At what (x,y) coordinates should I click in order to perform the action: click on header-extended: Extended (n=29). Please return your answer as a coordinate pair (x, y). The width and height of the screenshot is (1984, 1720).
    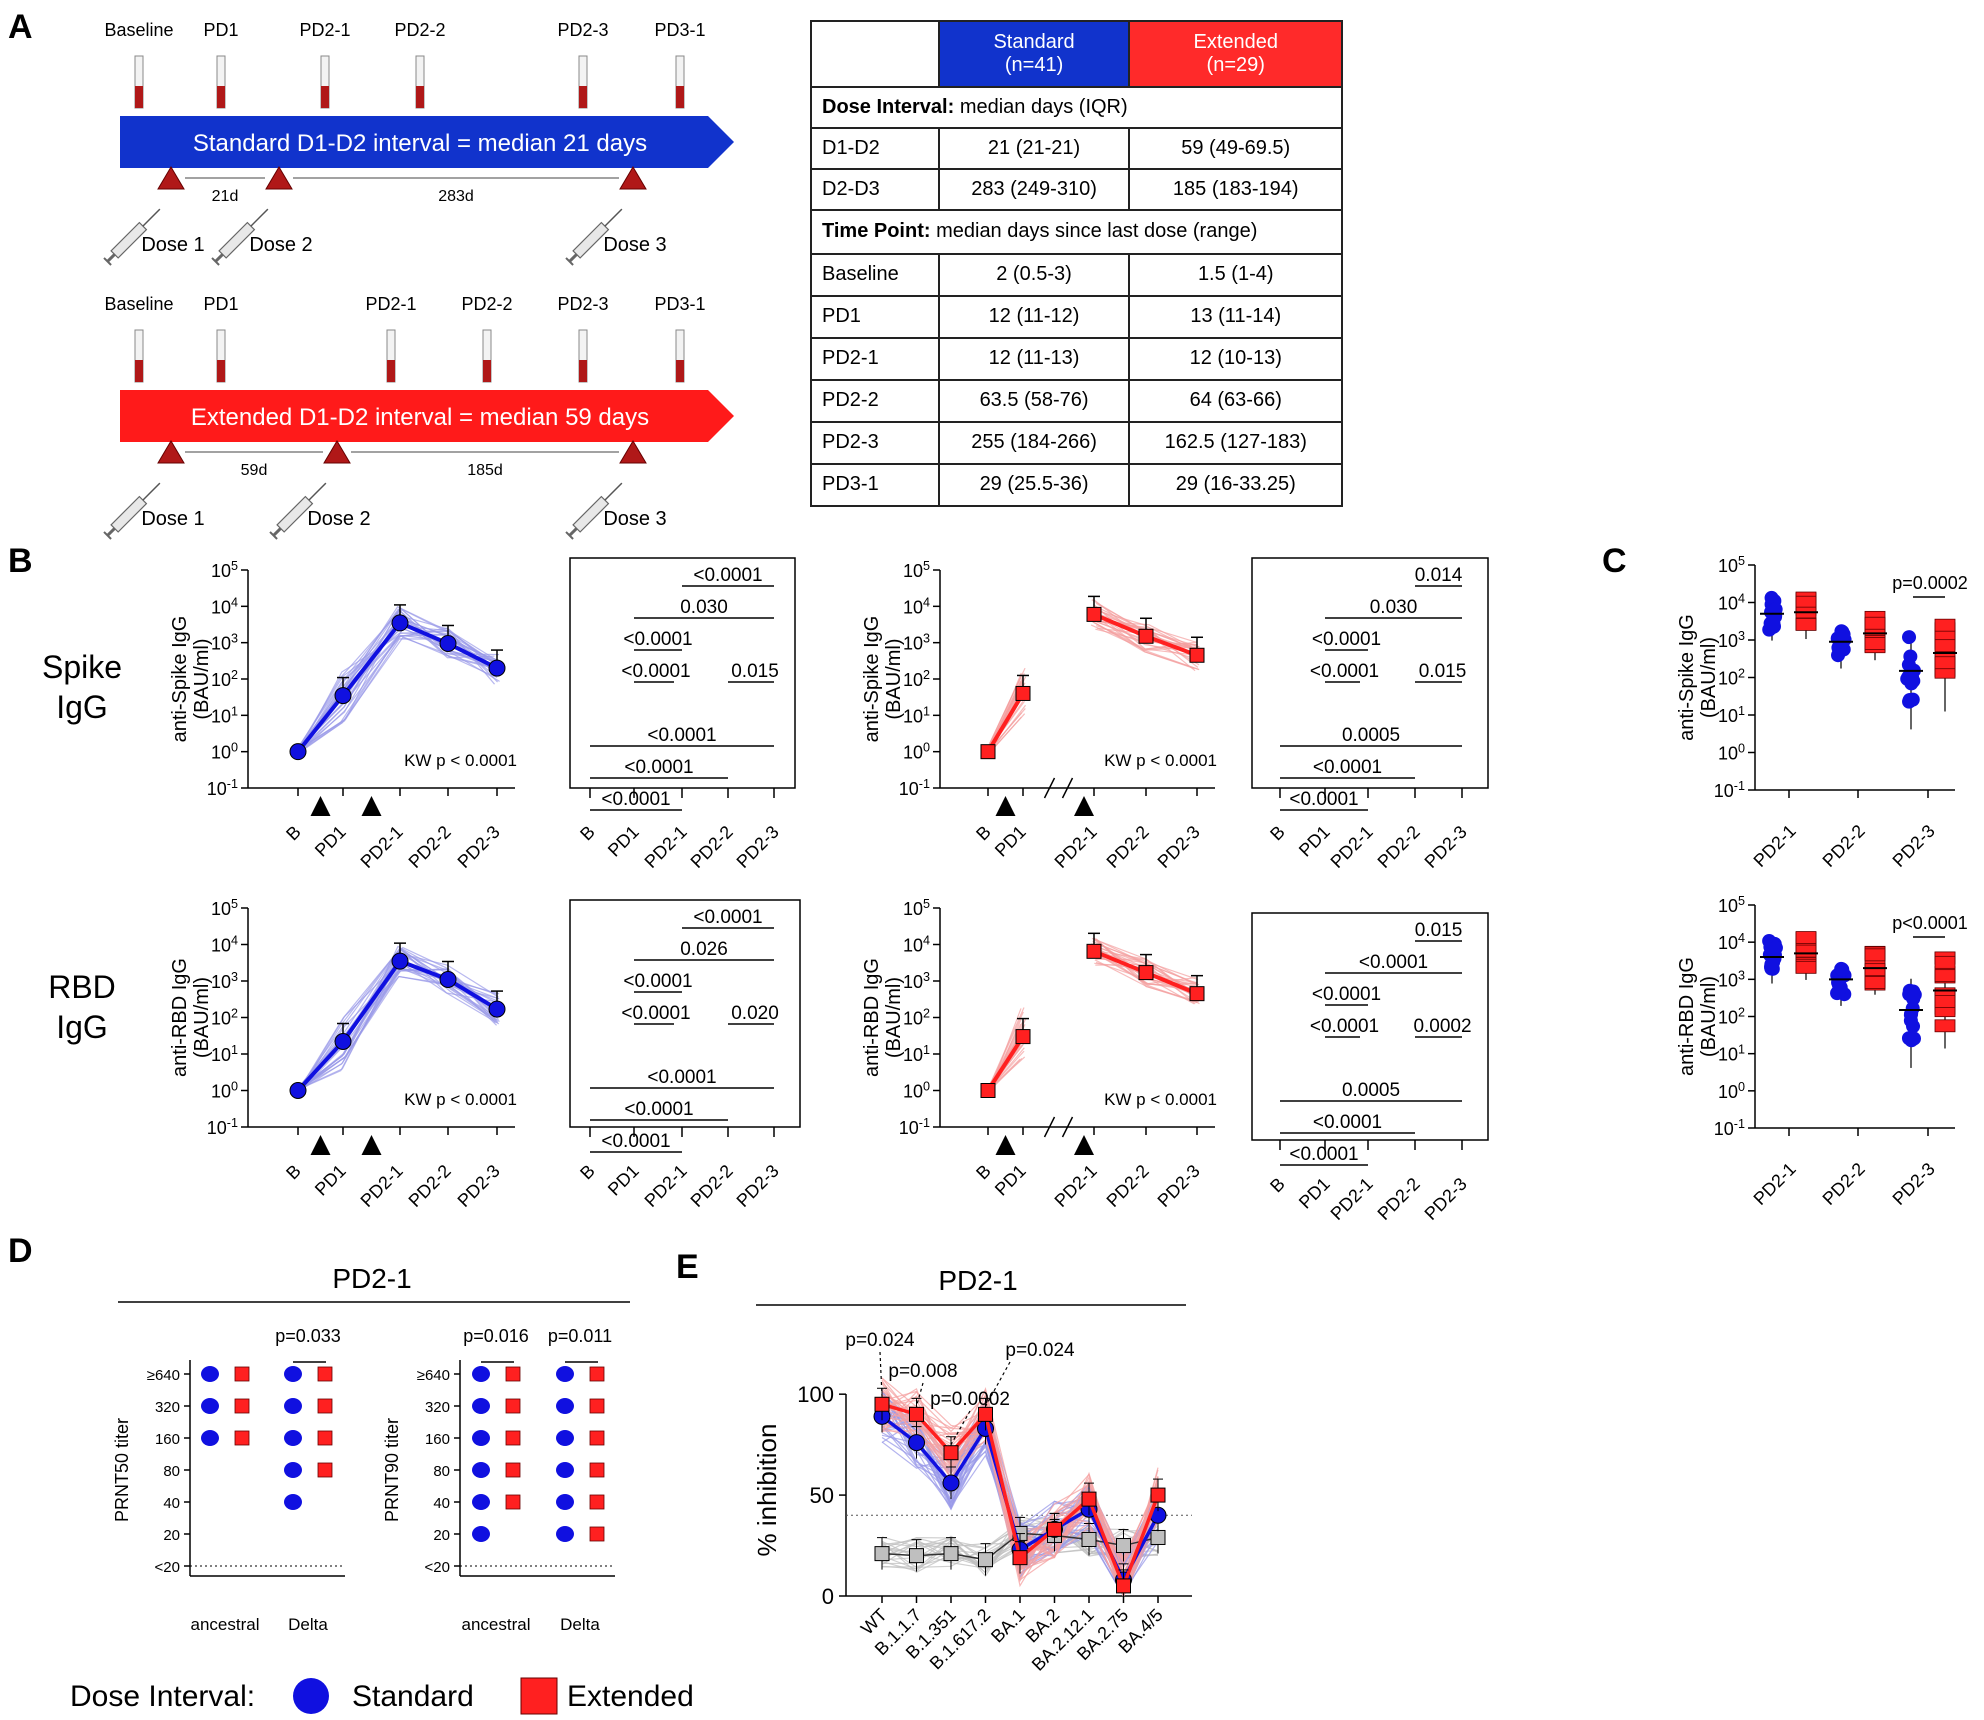
    Looking at the image, I should click on (1235, 54).